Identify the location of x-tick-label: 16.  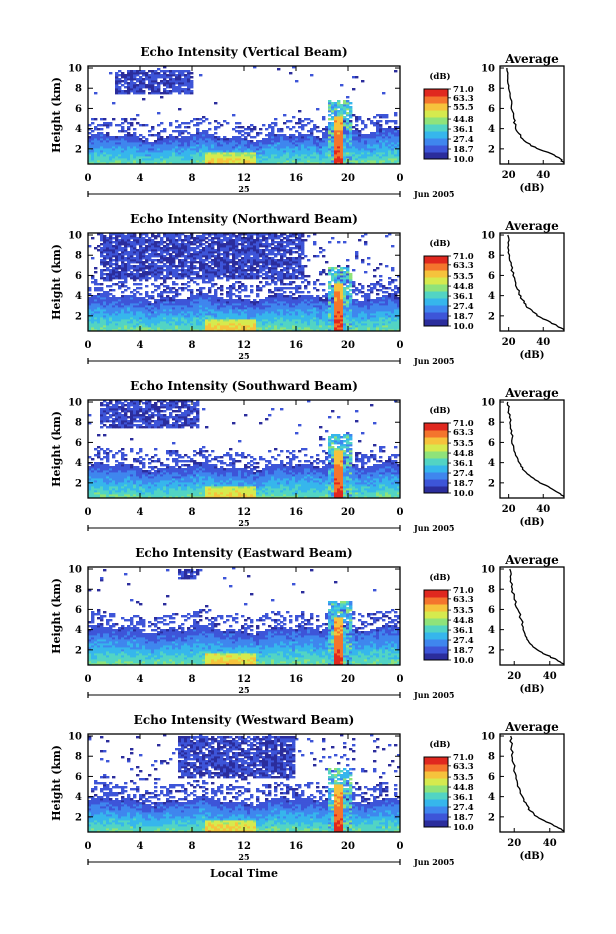
(296, 178).